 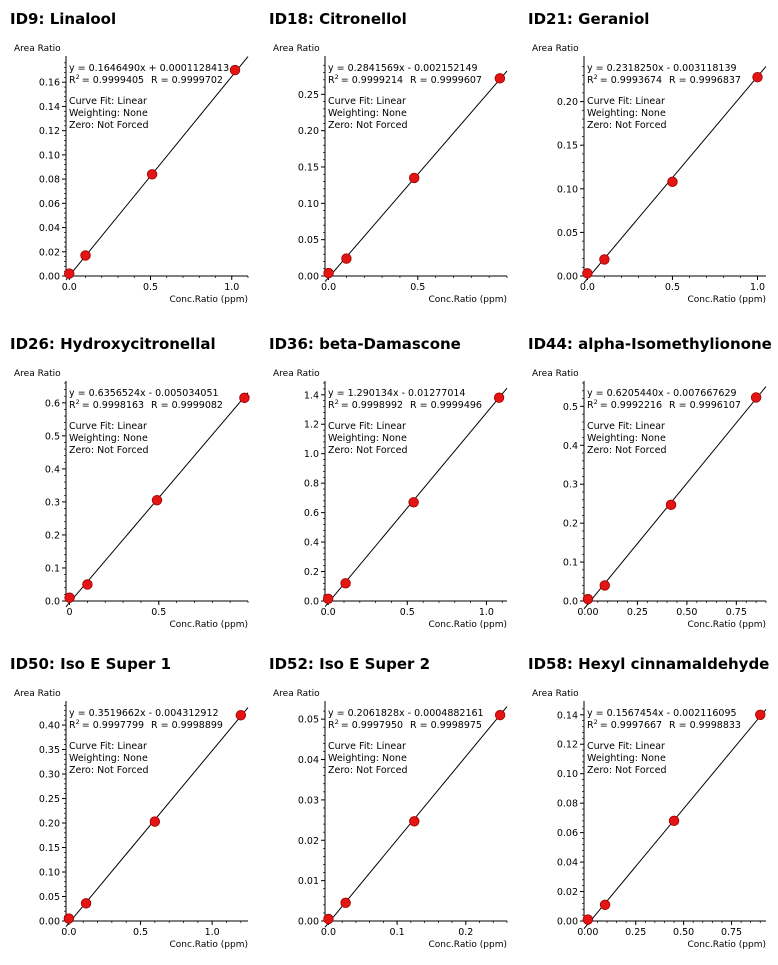 I want to click on r-squared-text: R2 = 0.9997667, so click(x=624, y=724).